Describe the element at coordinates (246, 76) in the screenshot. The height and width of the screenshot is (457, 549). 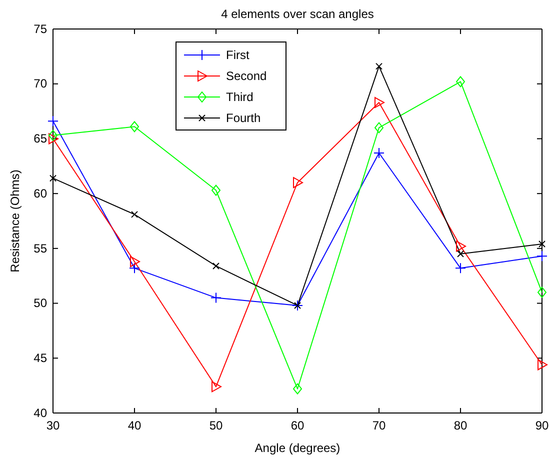
I see `legend-label: Second` at that location.